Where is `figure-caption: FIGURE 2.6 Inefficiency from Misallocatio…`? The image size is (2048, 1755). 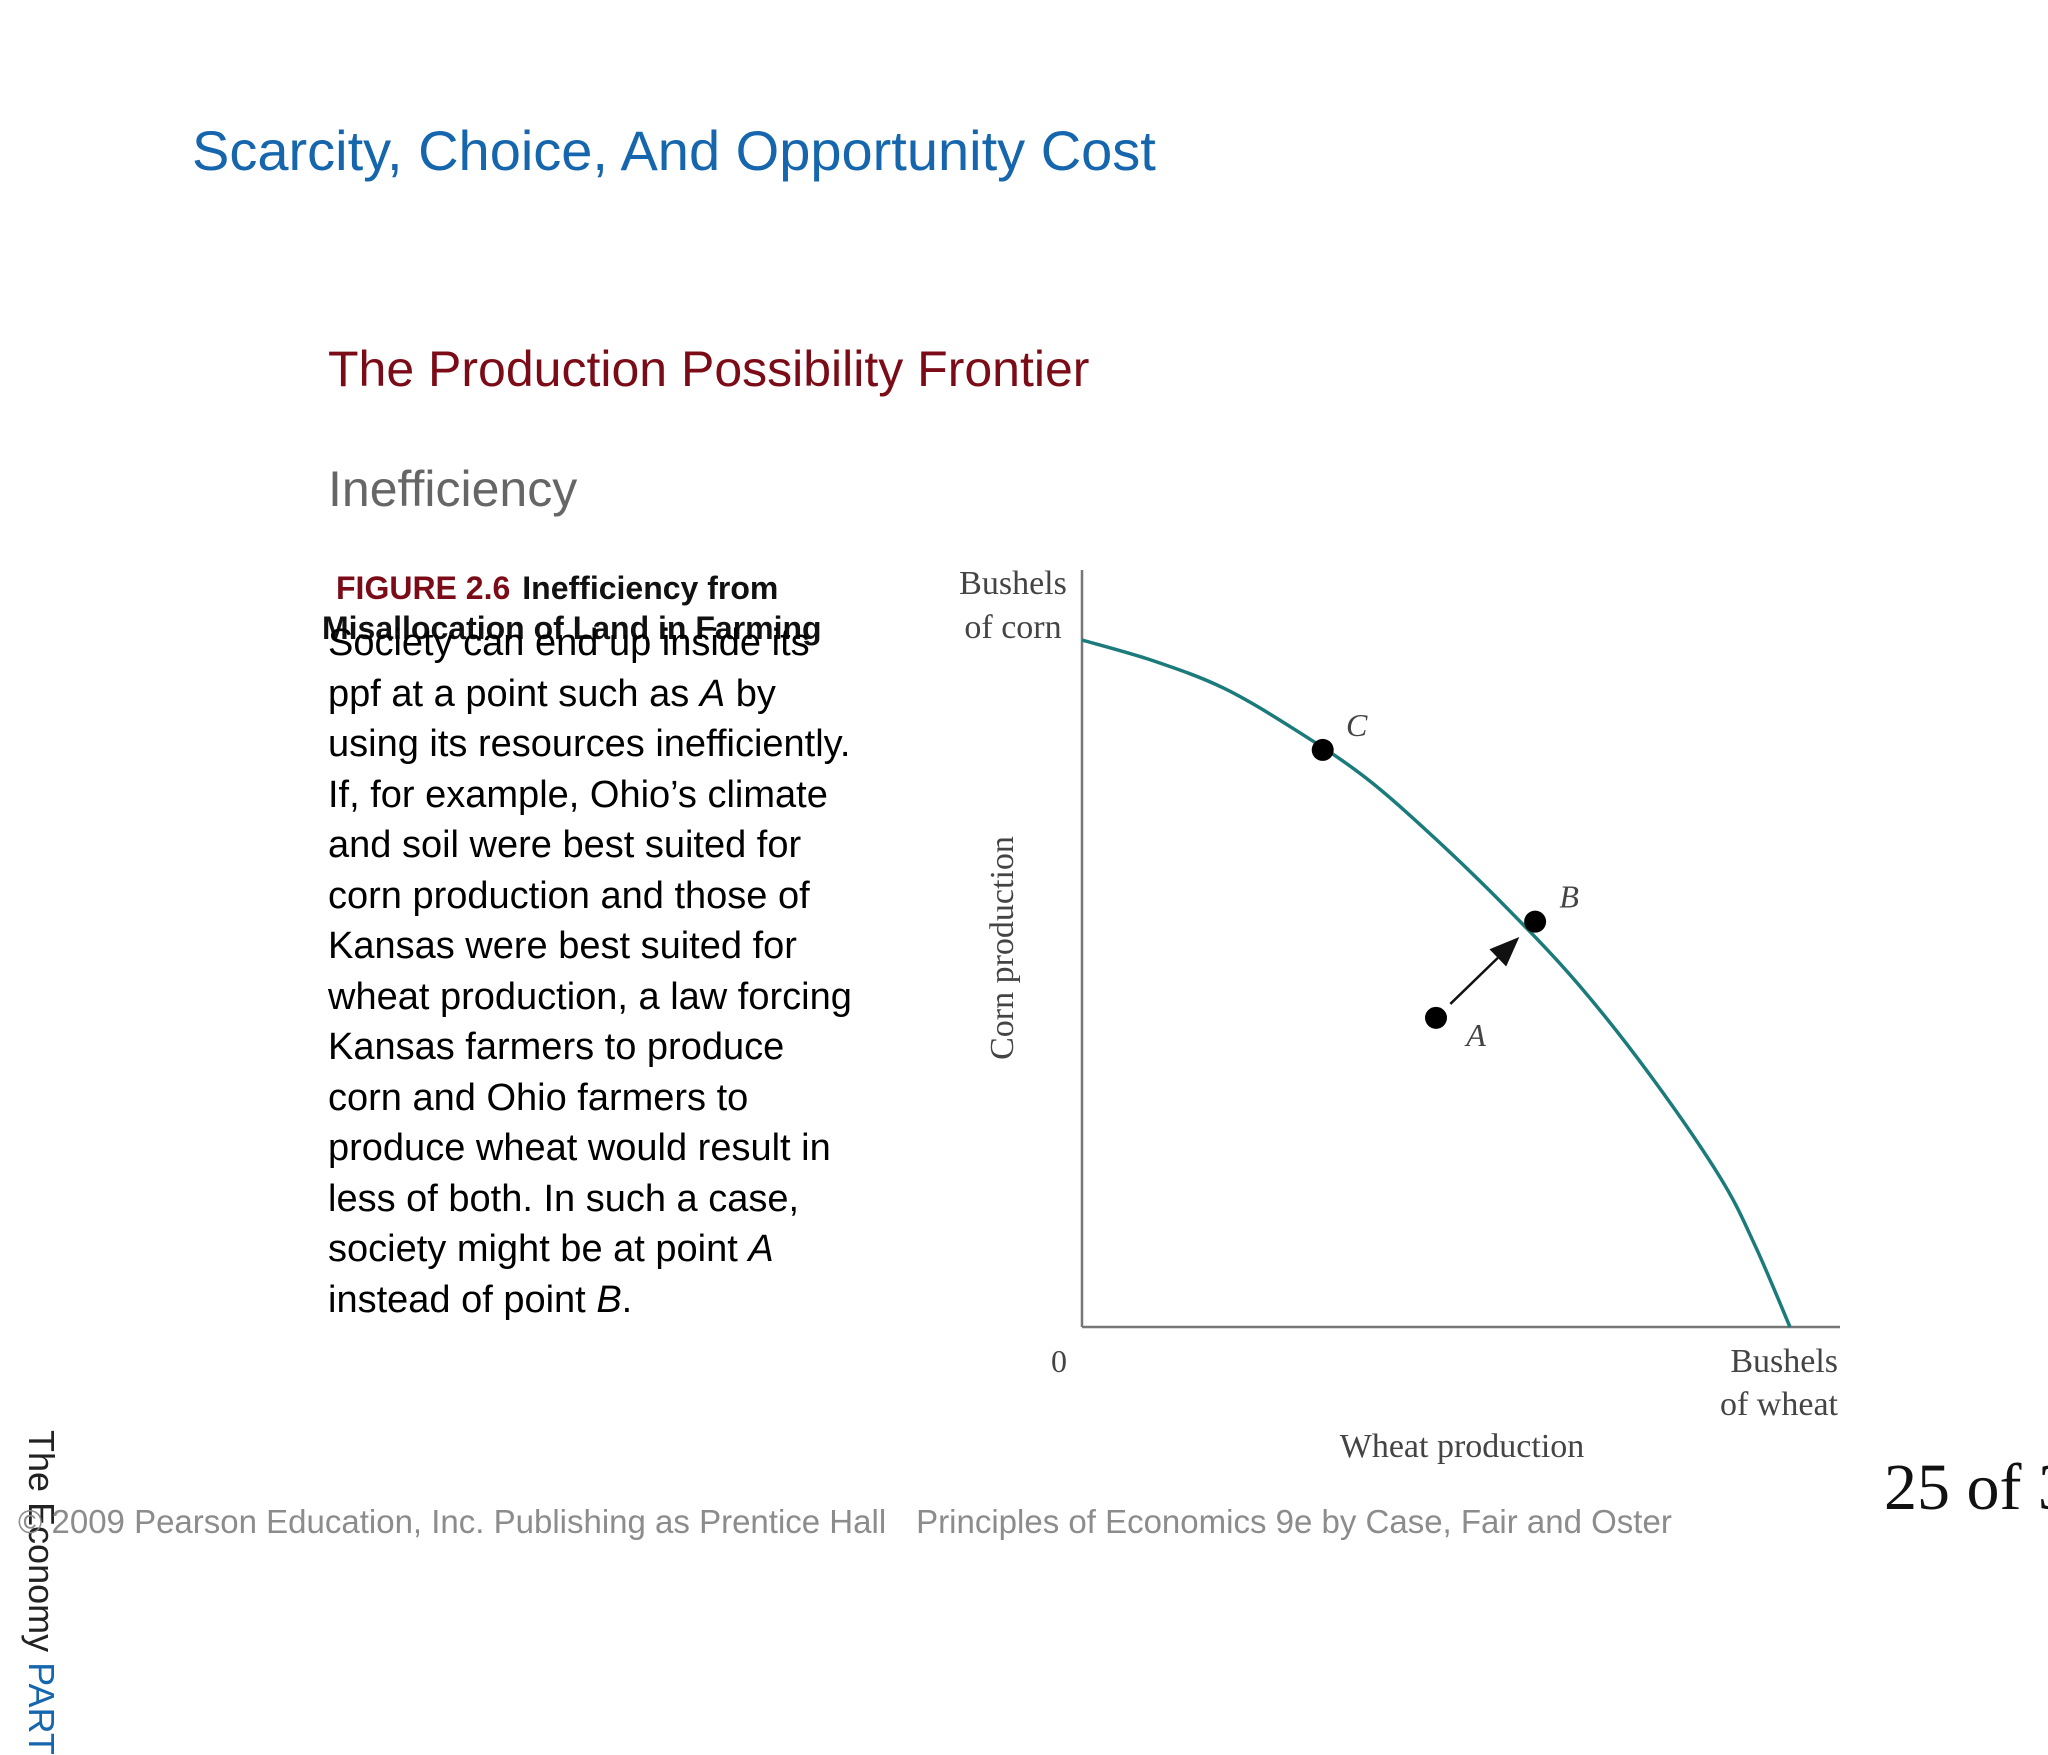 figure-caption: FIGURE 2.6 Inefficiency from Misallocatio… is located at coordinates (602, 608).